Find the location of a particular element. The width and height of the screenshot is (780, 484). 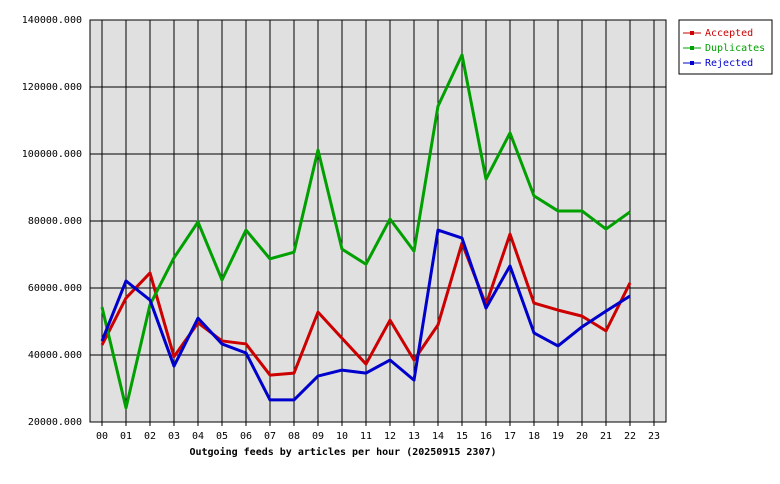

x-tick-label: 09 is located at coordinates (318, 436).